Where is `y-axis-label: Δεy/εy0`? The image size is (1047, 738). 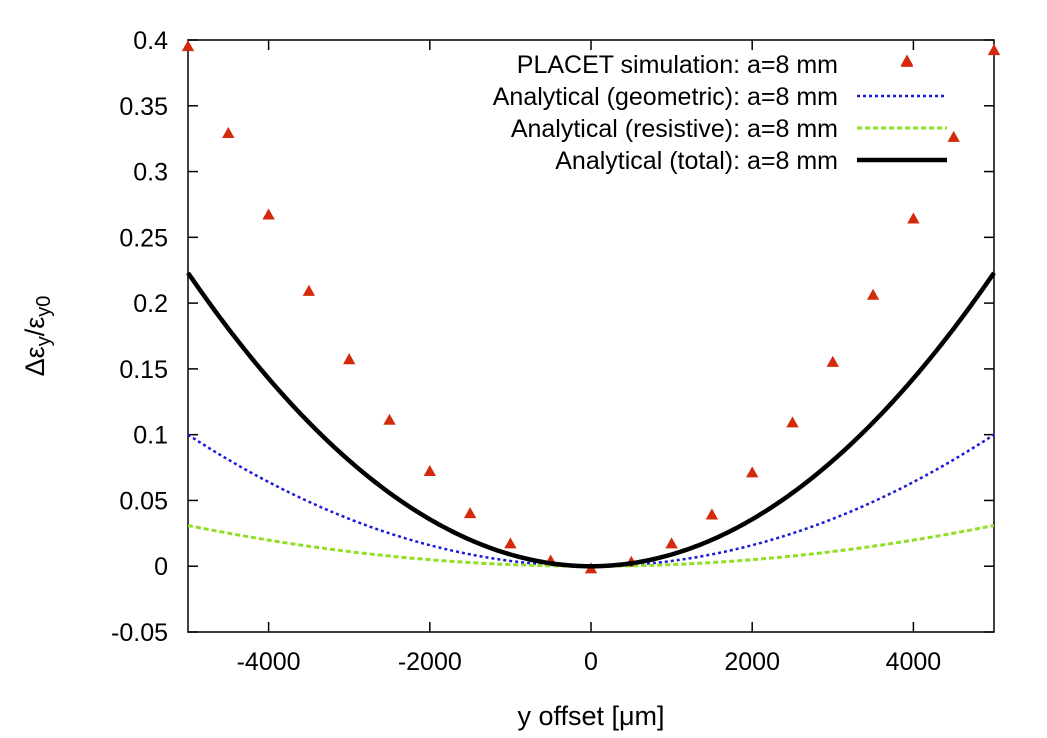
y-axis-label: Δεy/εy0 is located at coordinates (37, 336).